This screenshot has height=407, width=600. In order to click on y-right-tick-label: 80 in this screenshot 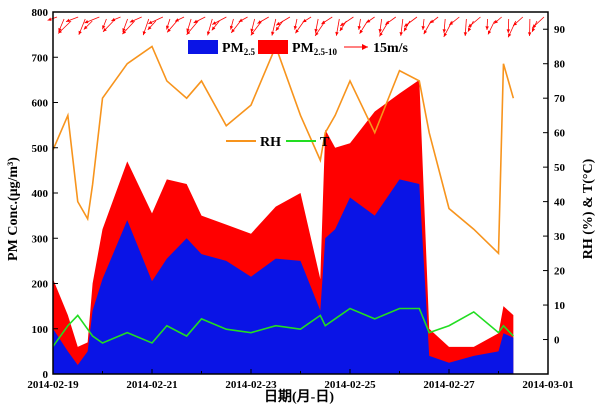, I will do `click(560, 65)`.